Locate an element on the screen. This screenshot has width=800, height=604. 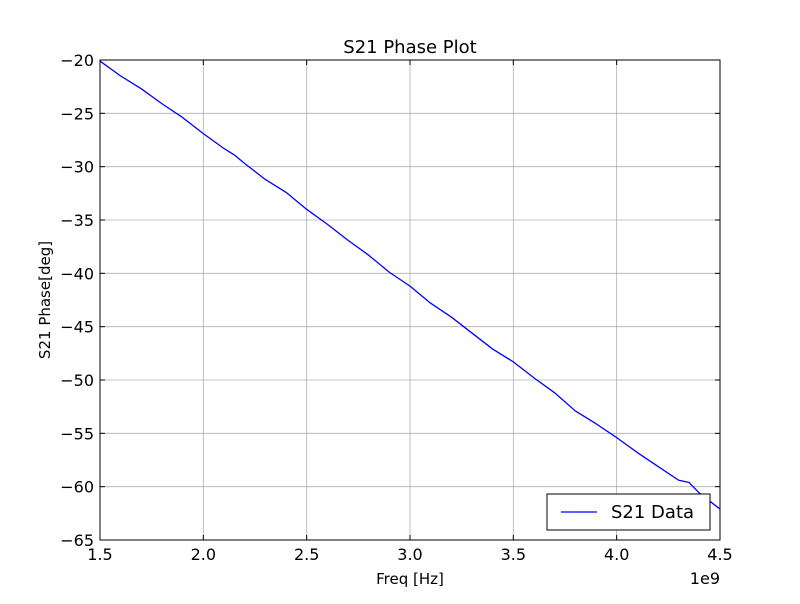
legend-label: S21 Data is located at coordinates (652, 512).